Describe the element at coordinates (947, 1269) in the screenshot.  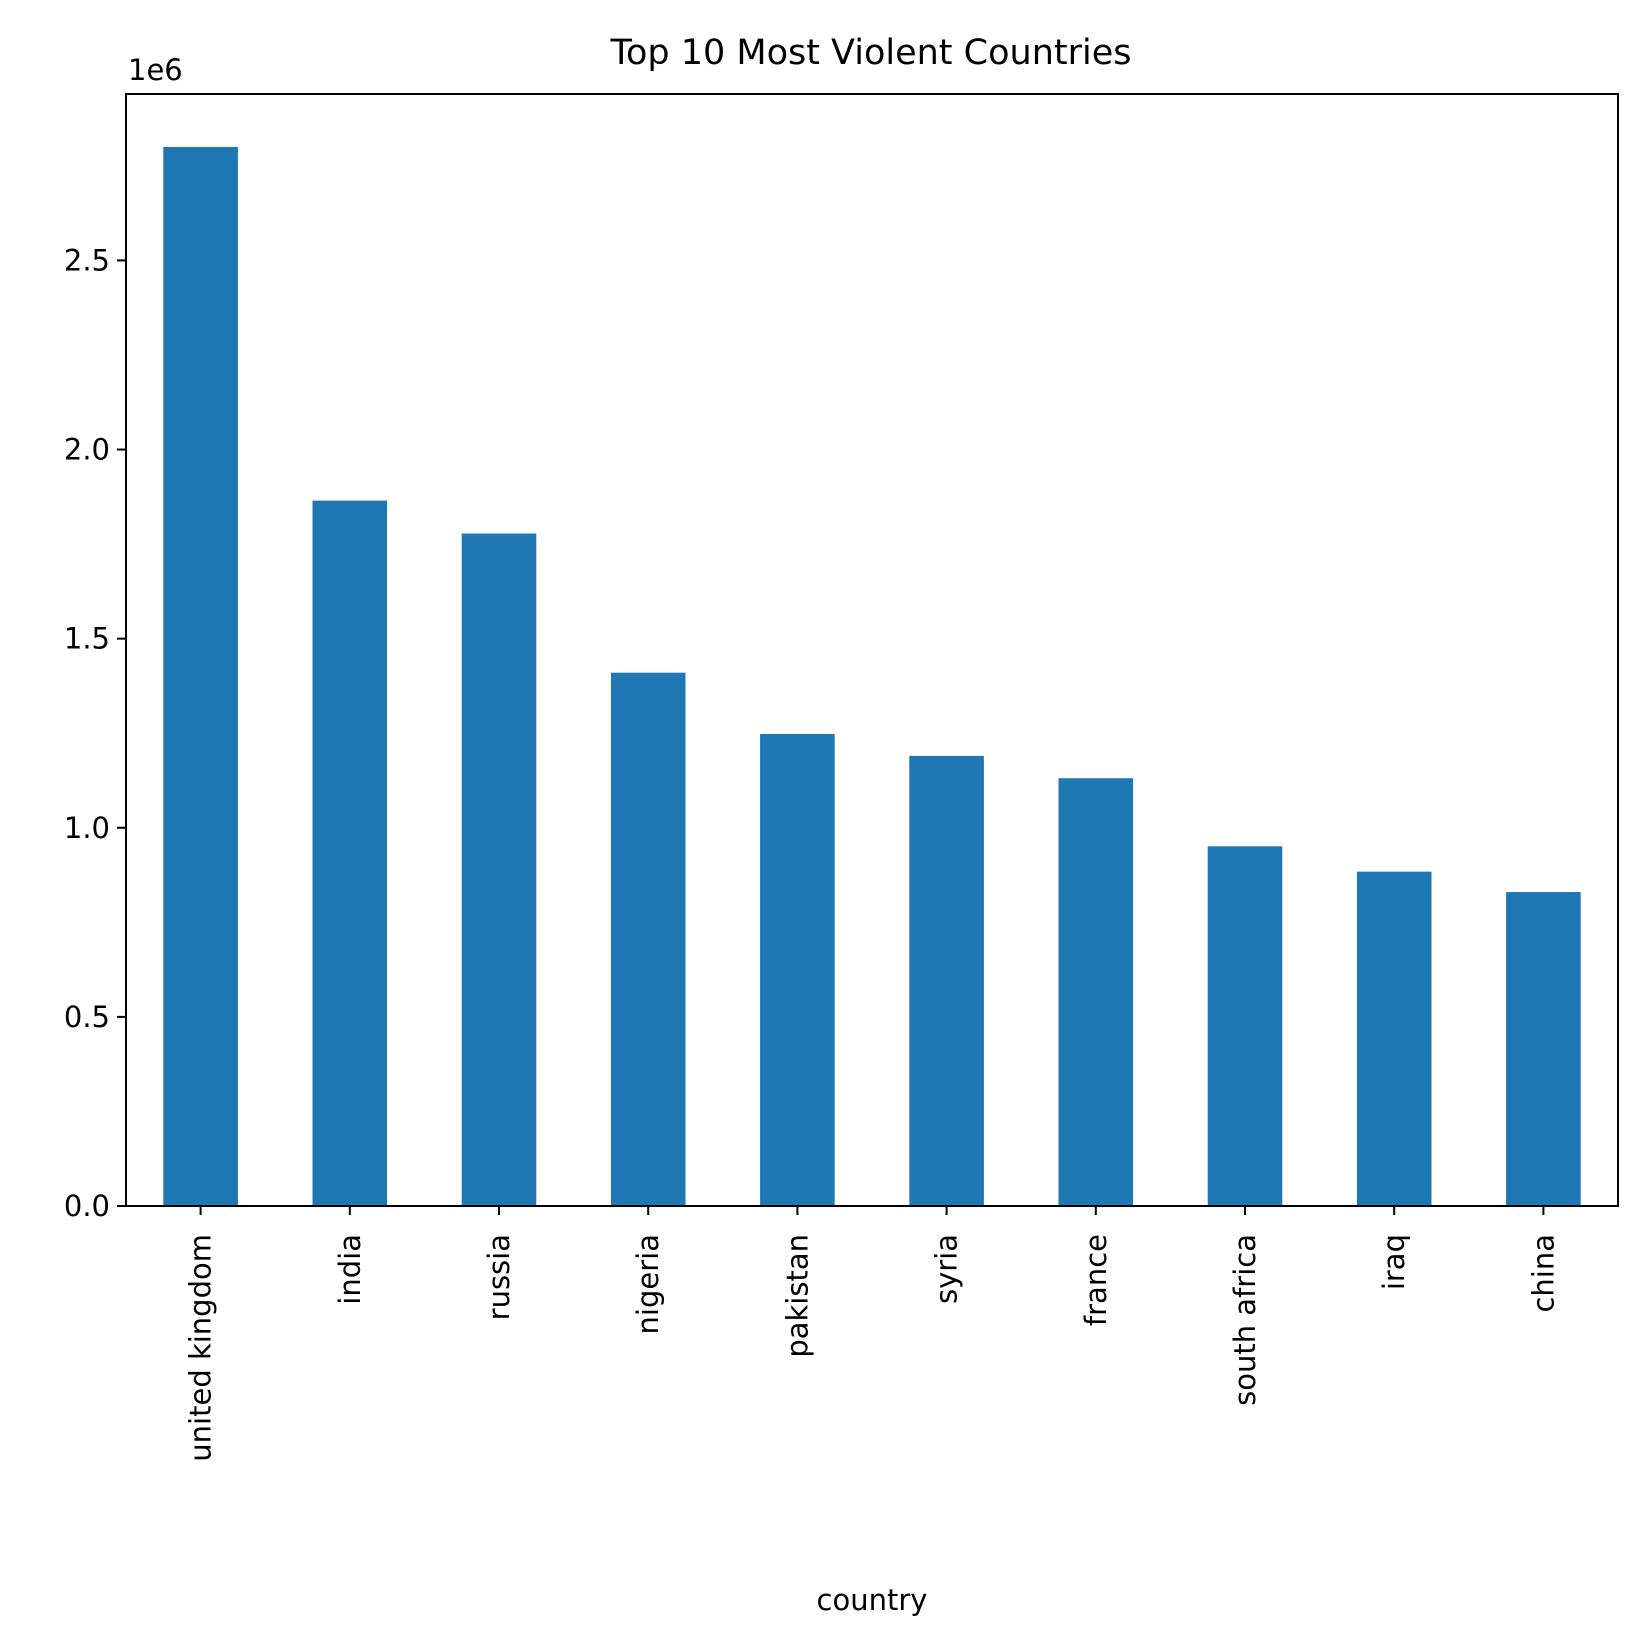
I see `x-tick-label: syria` at that location.